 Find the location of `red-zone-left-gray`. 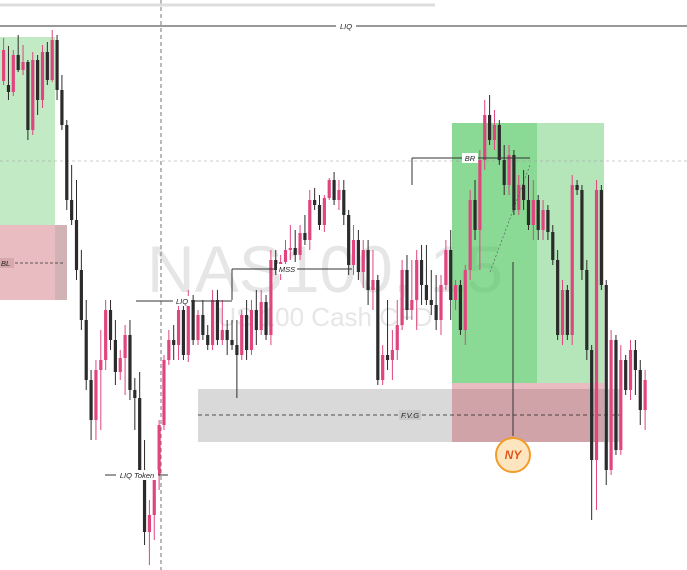

red-zone-left-gray is located at coordinates (61, 262).